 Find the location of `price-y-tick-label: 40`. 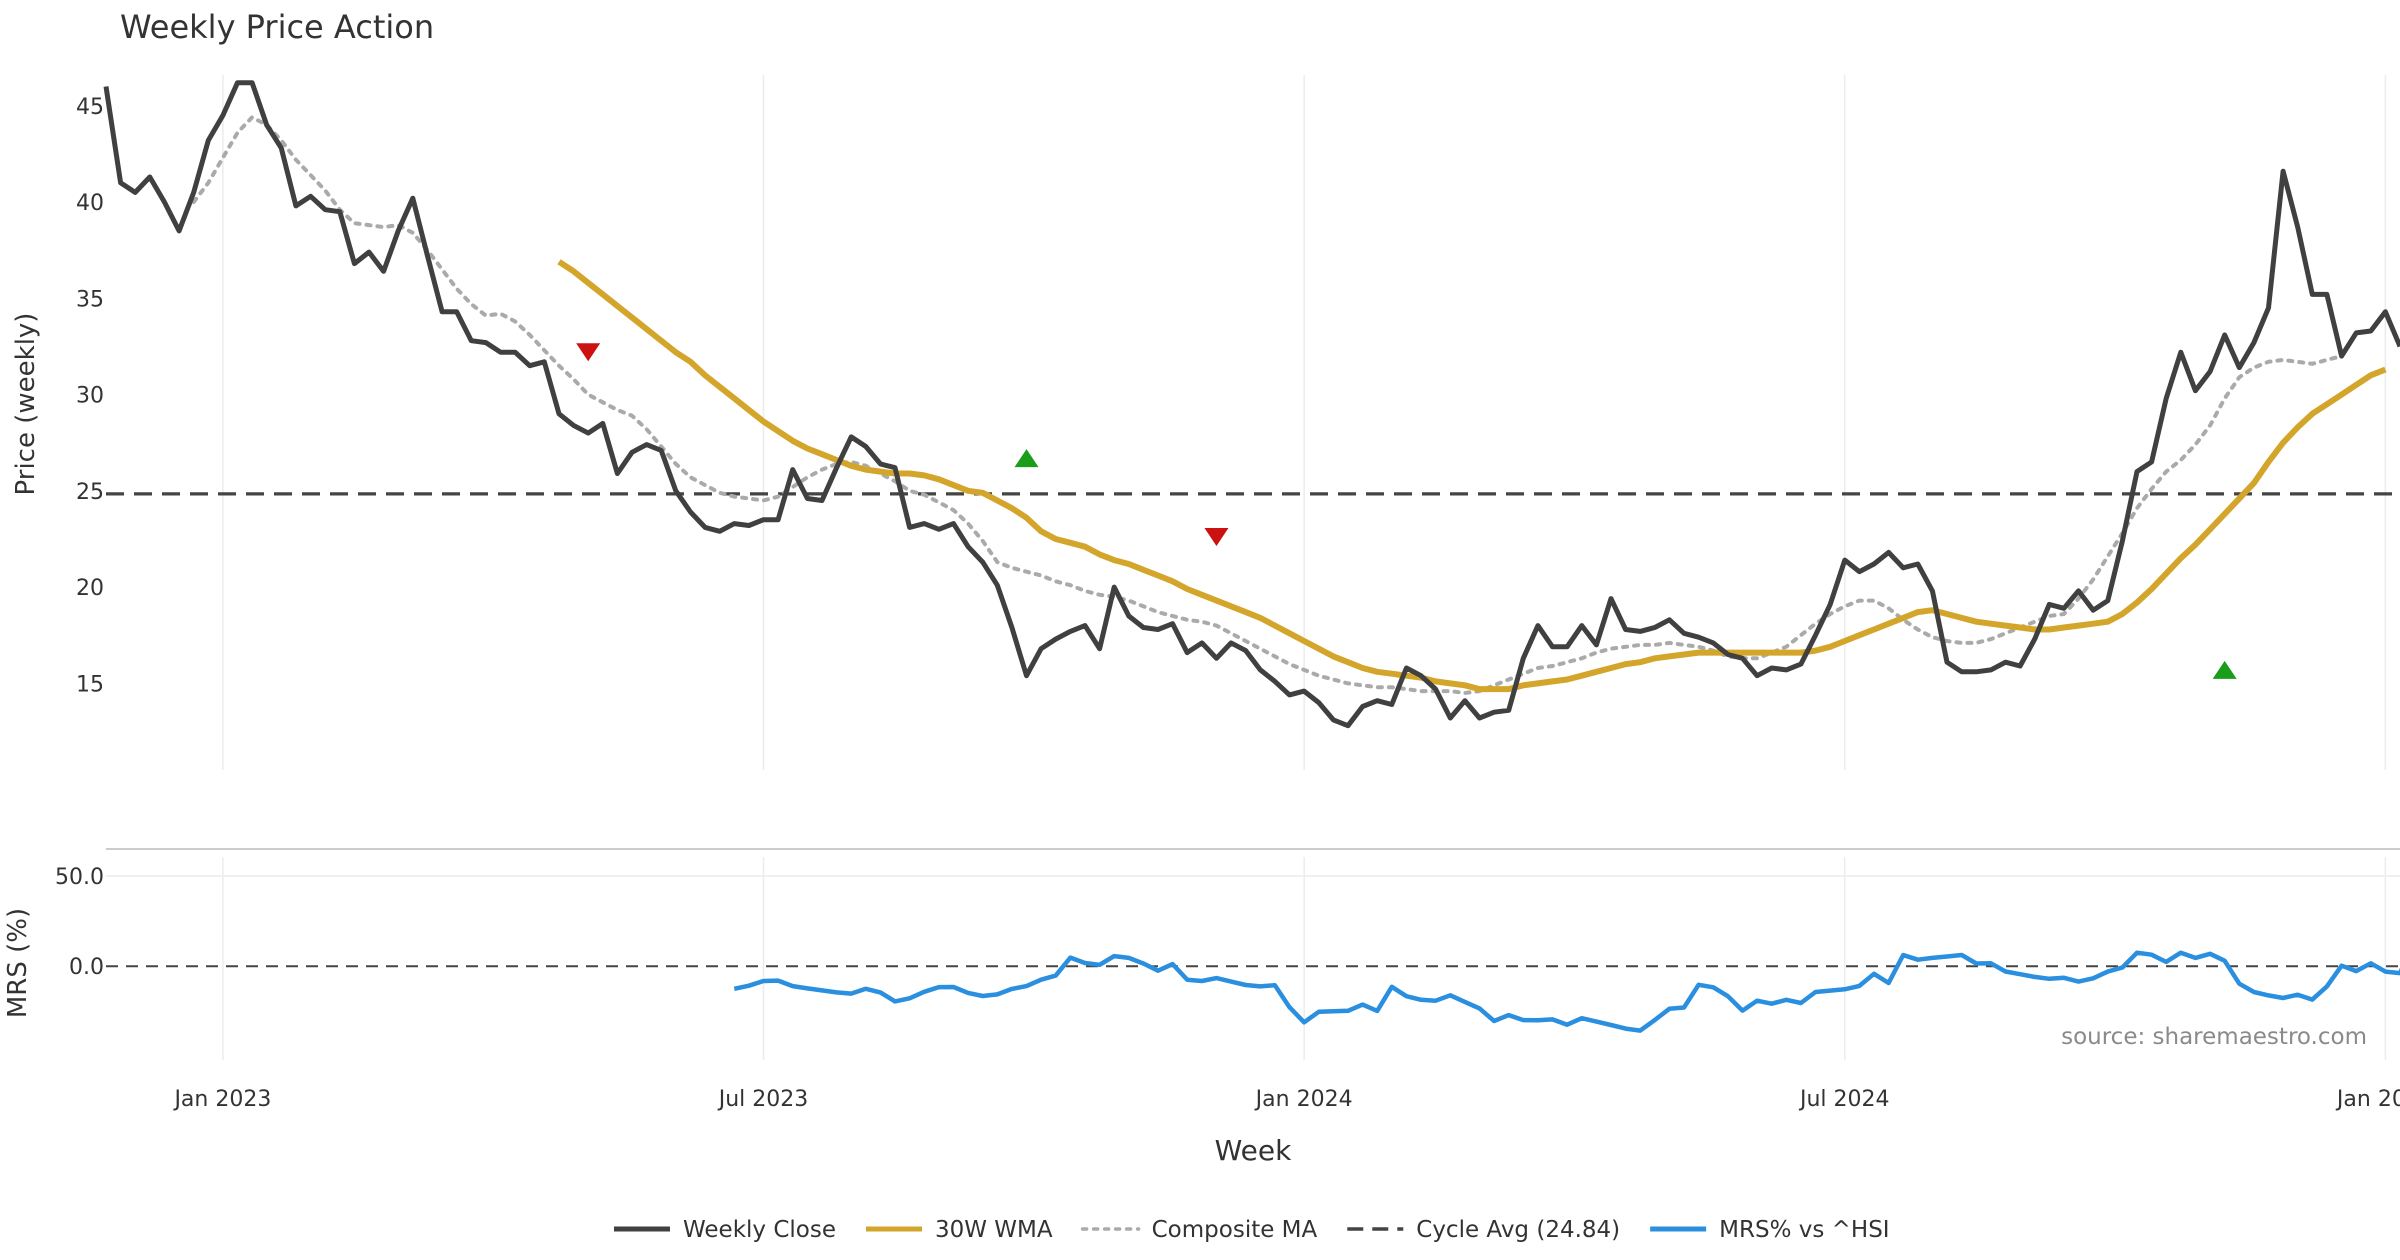

price-y-tick-label: 40 is located at coordinates (90, 203).